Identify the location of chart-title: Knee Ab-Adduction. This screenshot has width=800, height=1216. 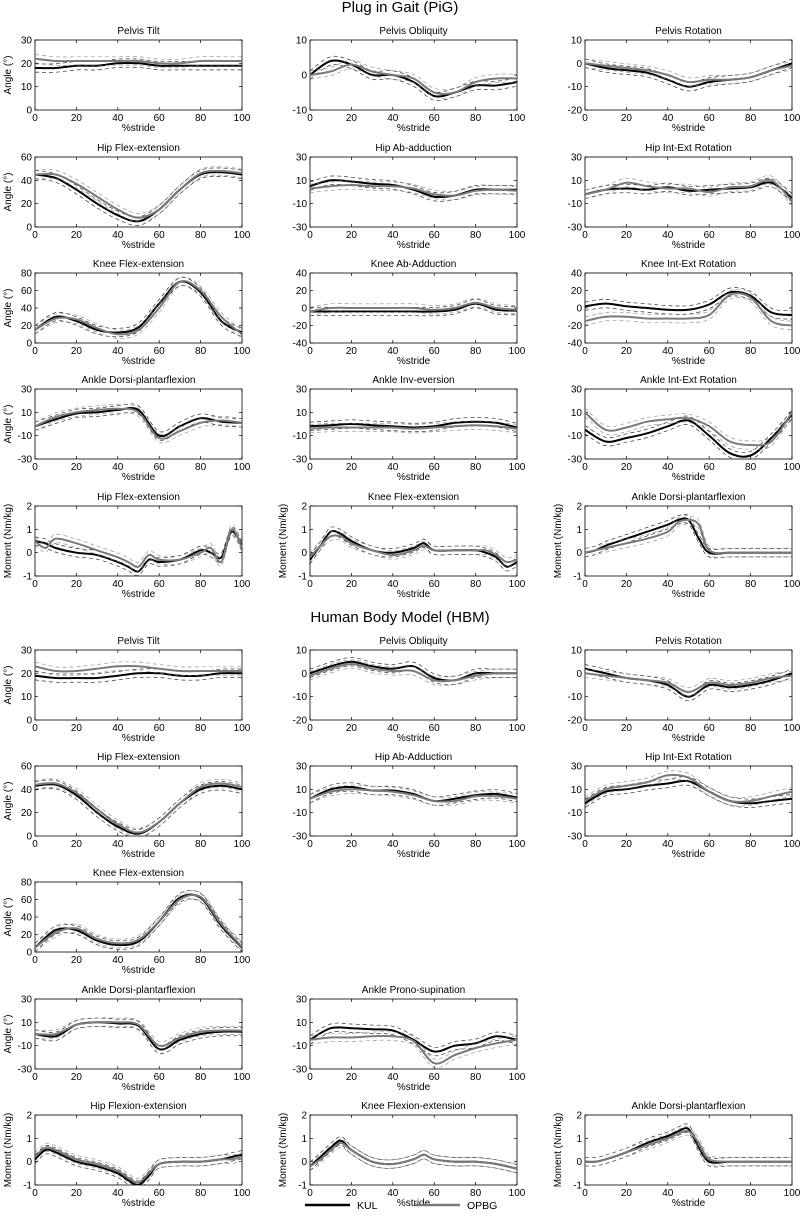
(414, 264).